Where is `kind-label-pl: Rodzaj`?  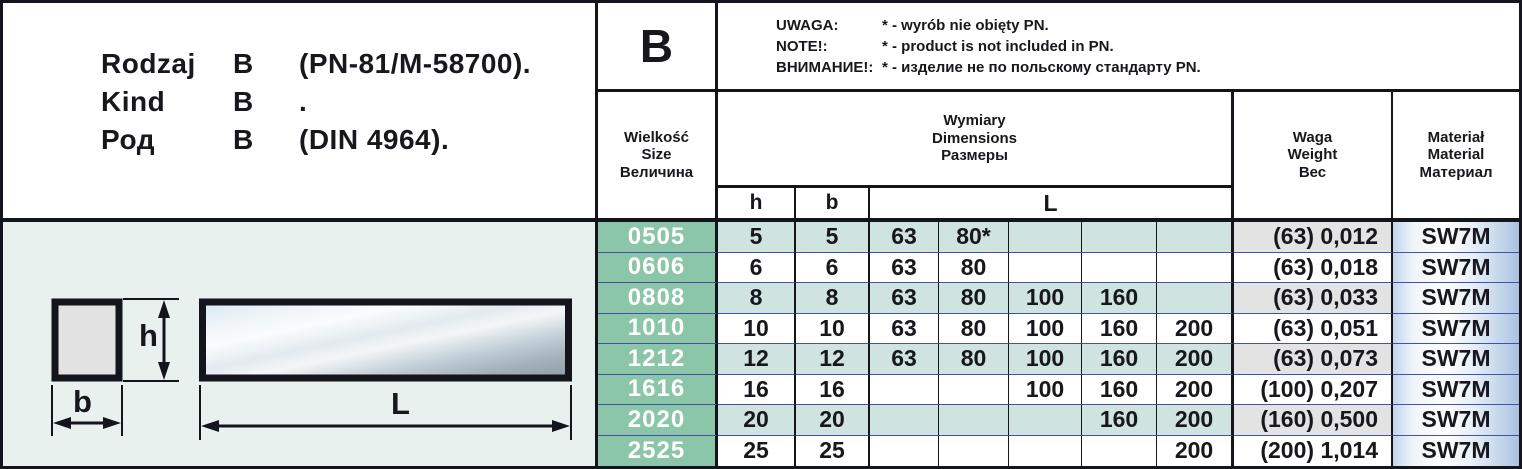
kind-label-pl: Rodzaj is located at coordinates (148, 63).